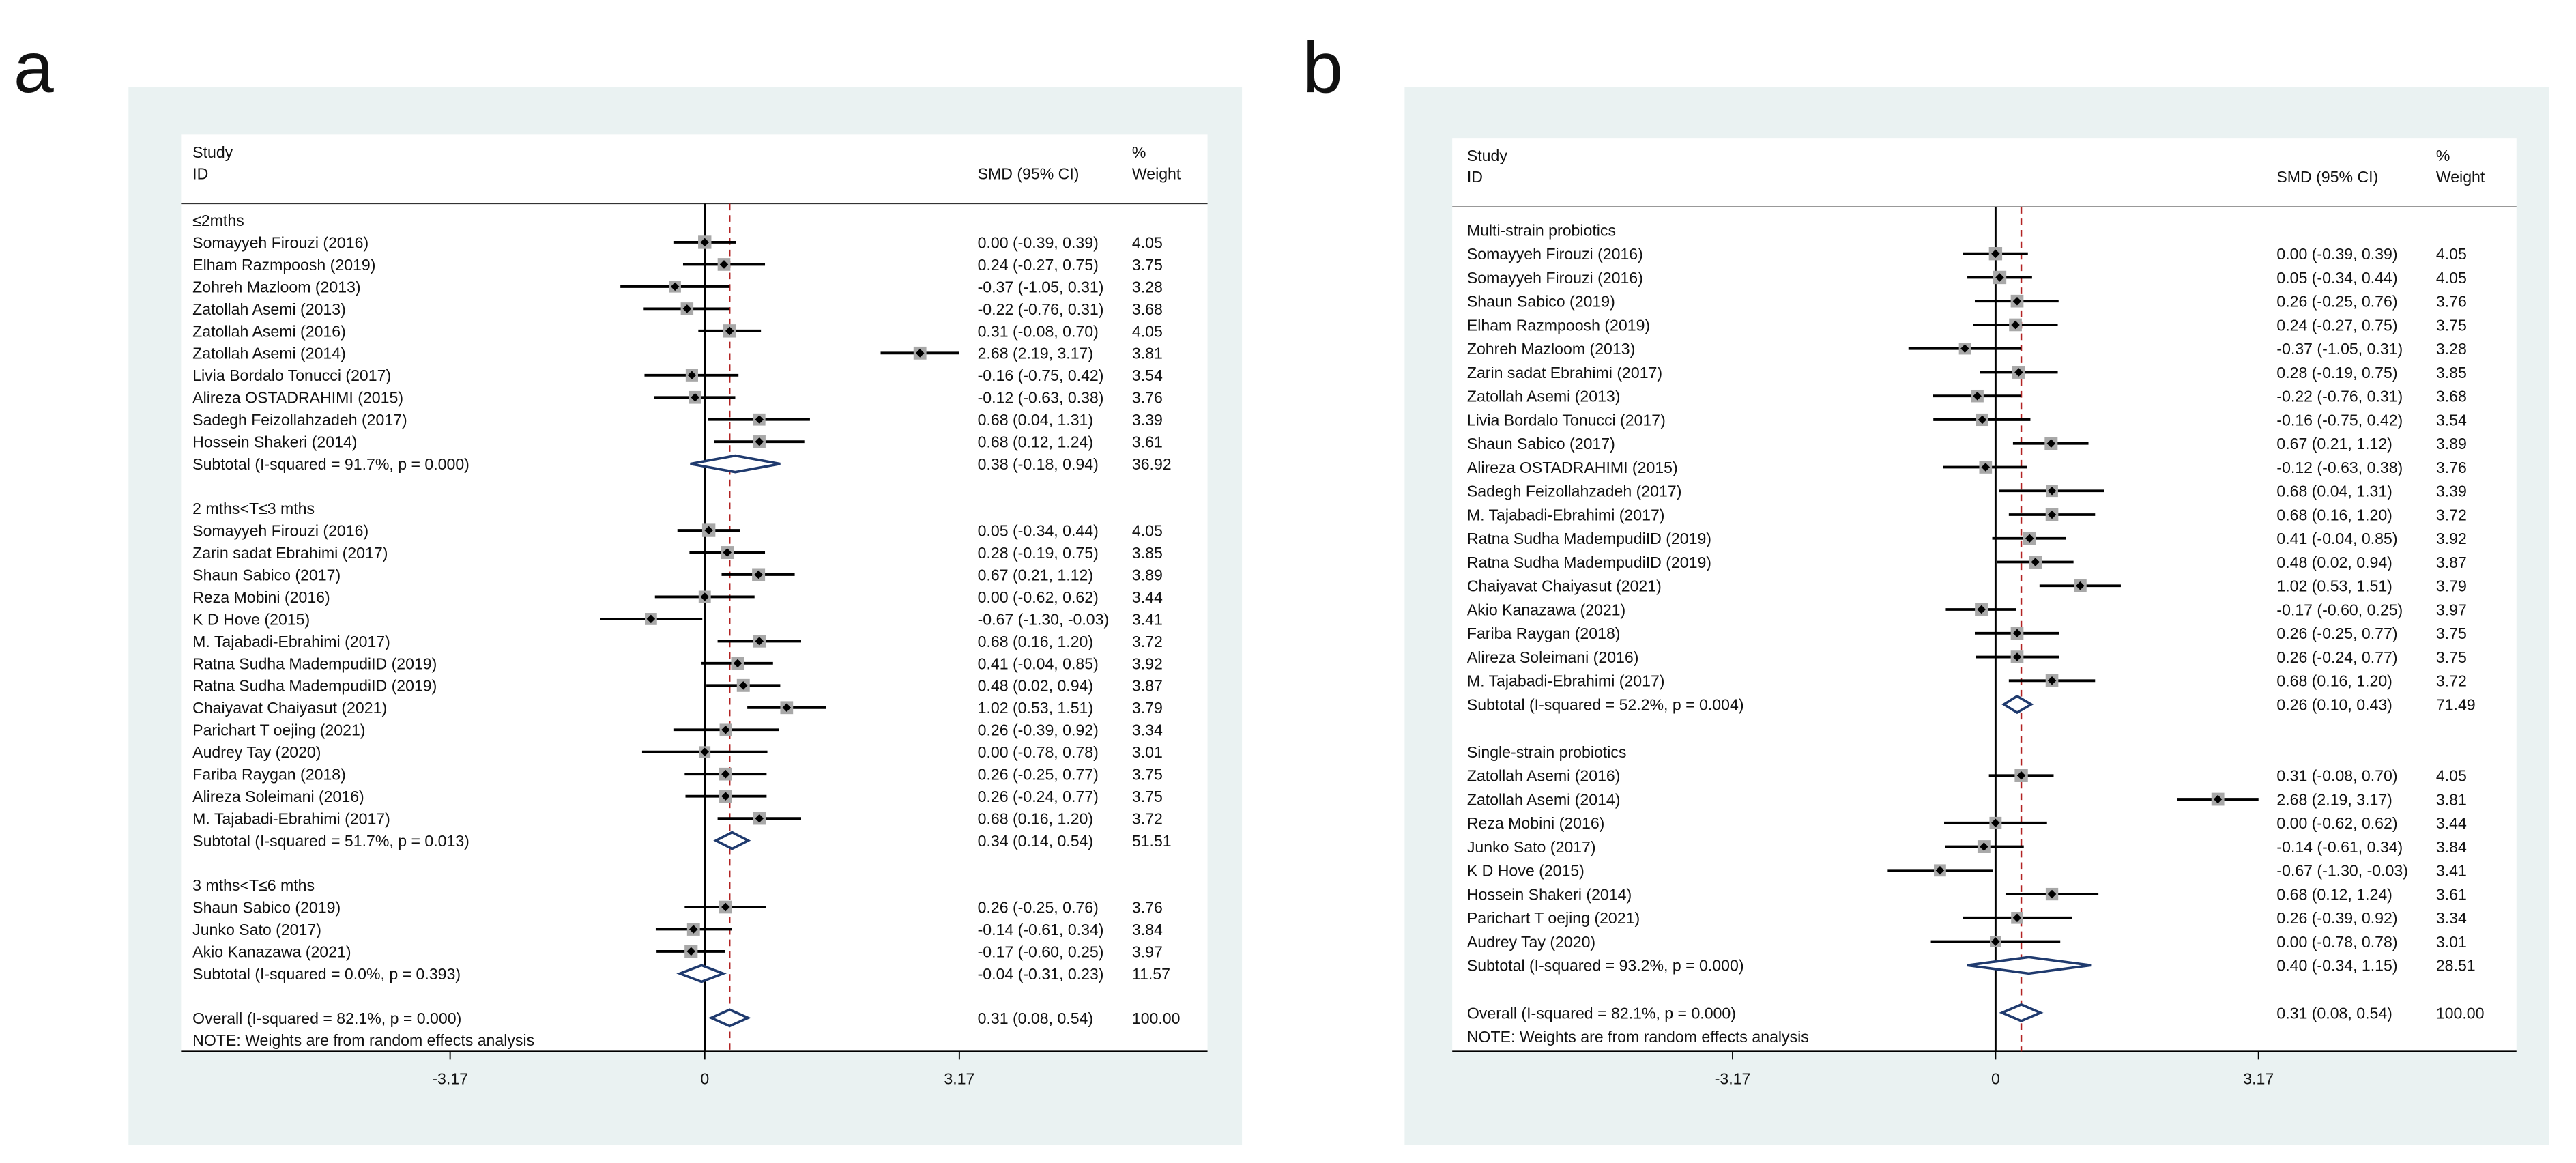  Describe the element at coordinates (1147, 597) in the screenshot. I see `weight-label: 3.44` at that location.